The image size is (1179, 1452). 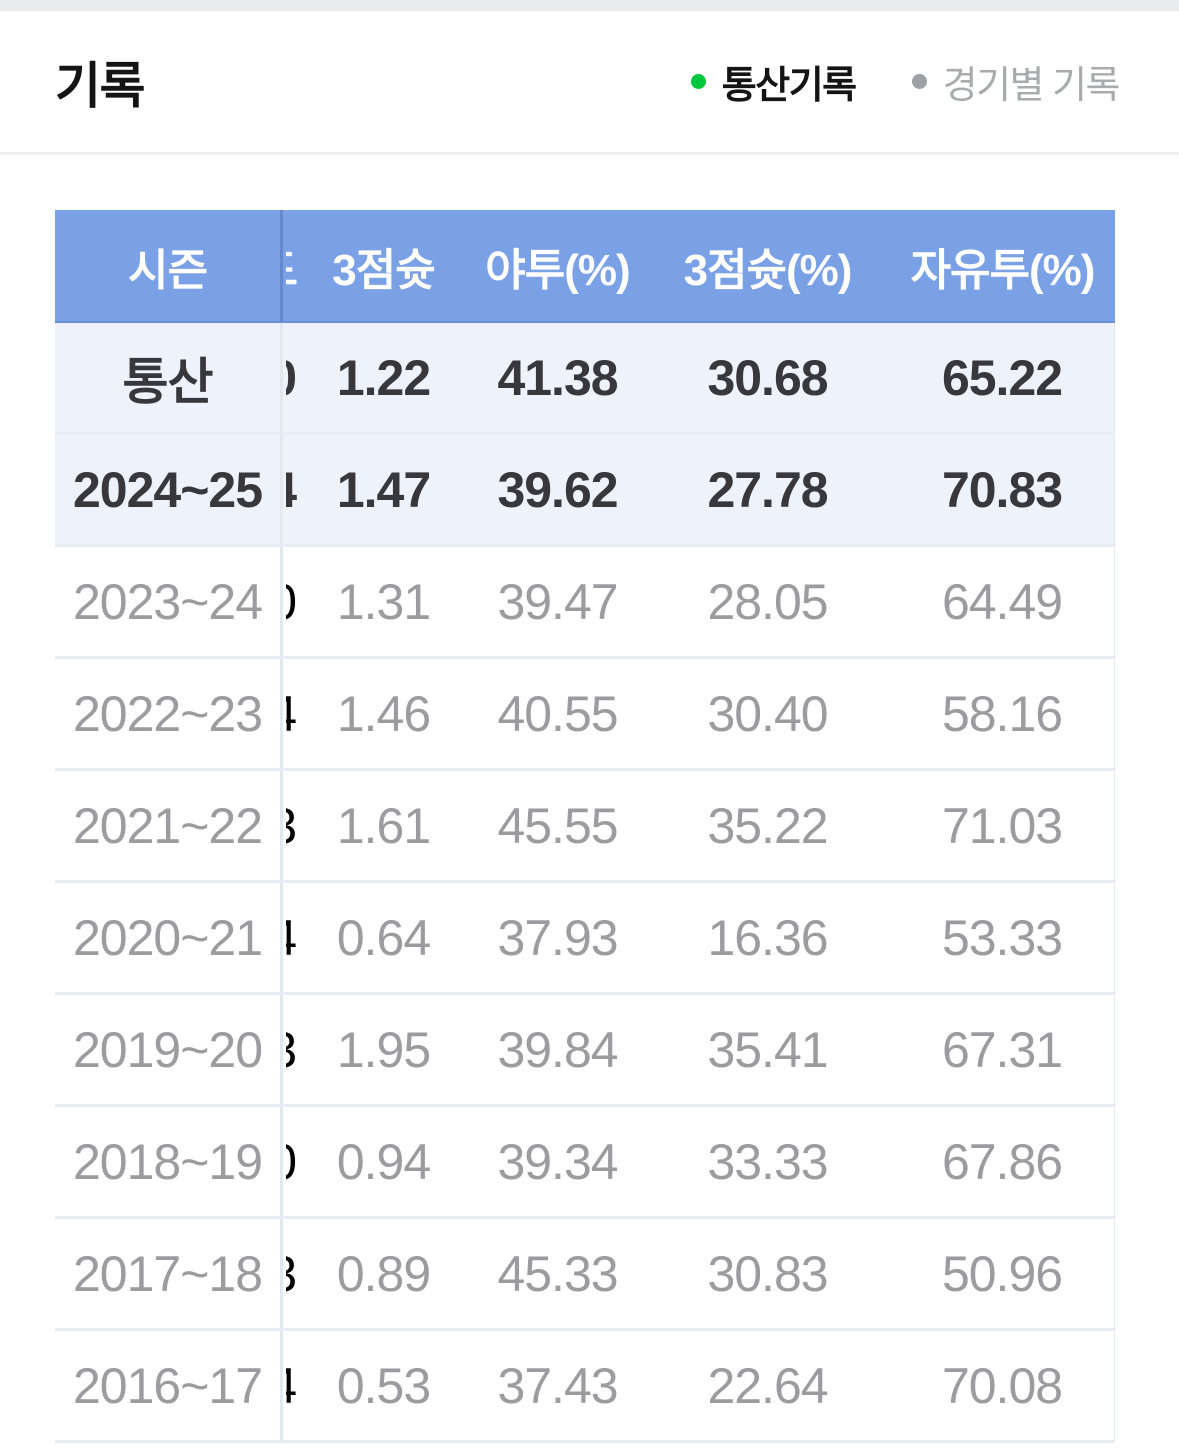 What do you see at coordinates (383, 1275) in the screenshot?
I see `stat-3pm-cell: 0.89` at bounding box center [383, 1275].